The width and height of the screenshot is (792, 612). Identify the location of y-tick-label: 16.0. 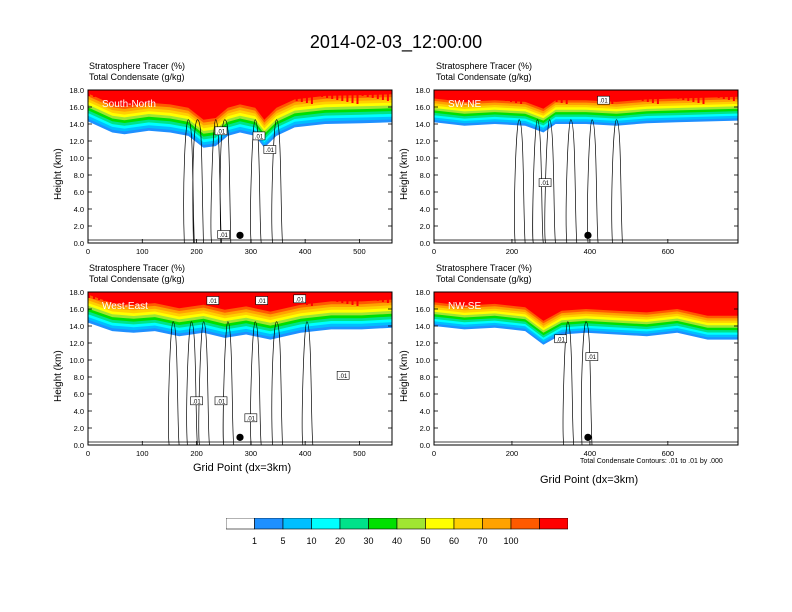
(76, 107).